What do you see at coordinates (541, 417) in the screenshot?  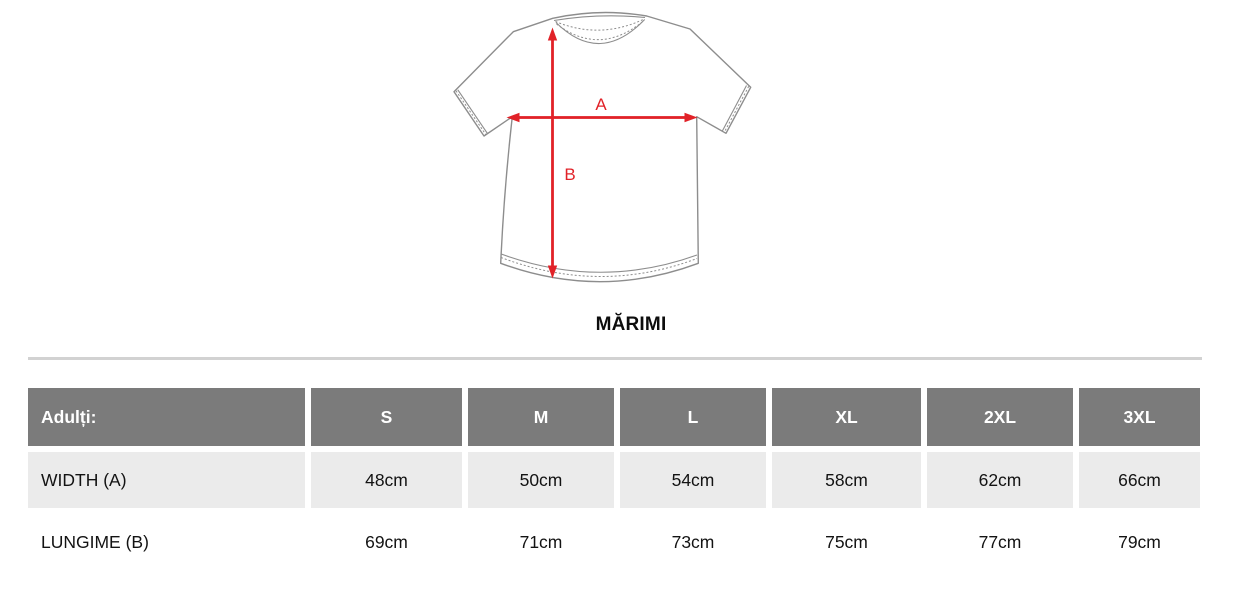 I see `header-cell-size-m: M` at bounding box center [541, 417].